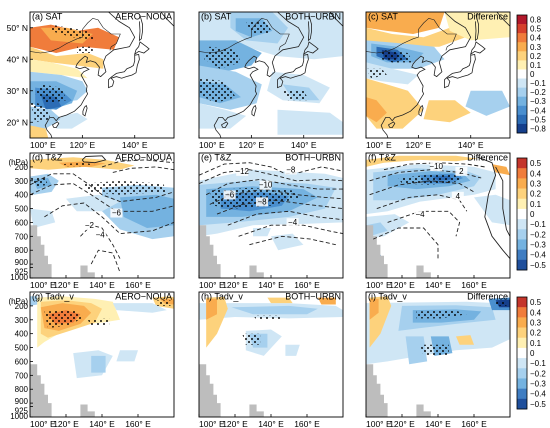 This screenshot has width=550, height=428. What do you see at coordinates (102, 354) in the screenshot?
I see `panel-g-field` at bounding box center [102, 354].